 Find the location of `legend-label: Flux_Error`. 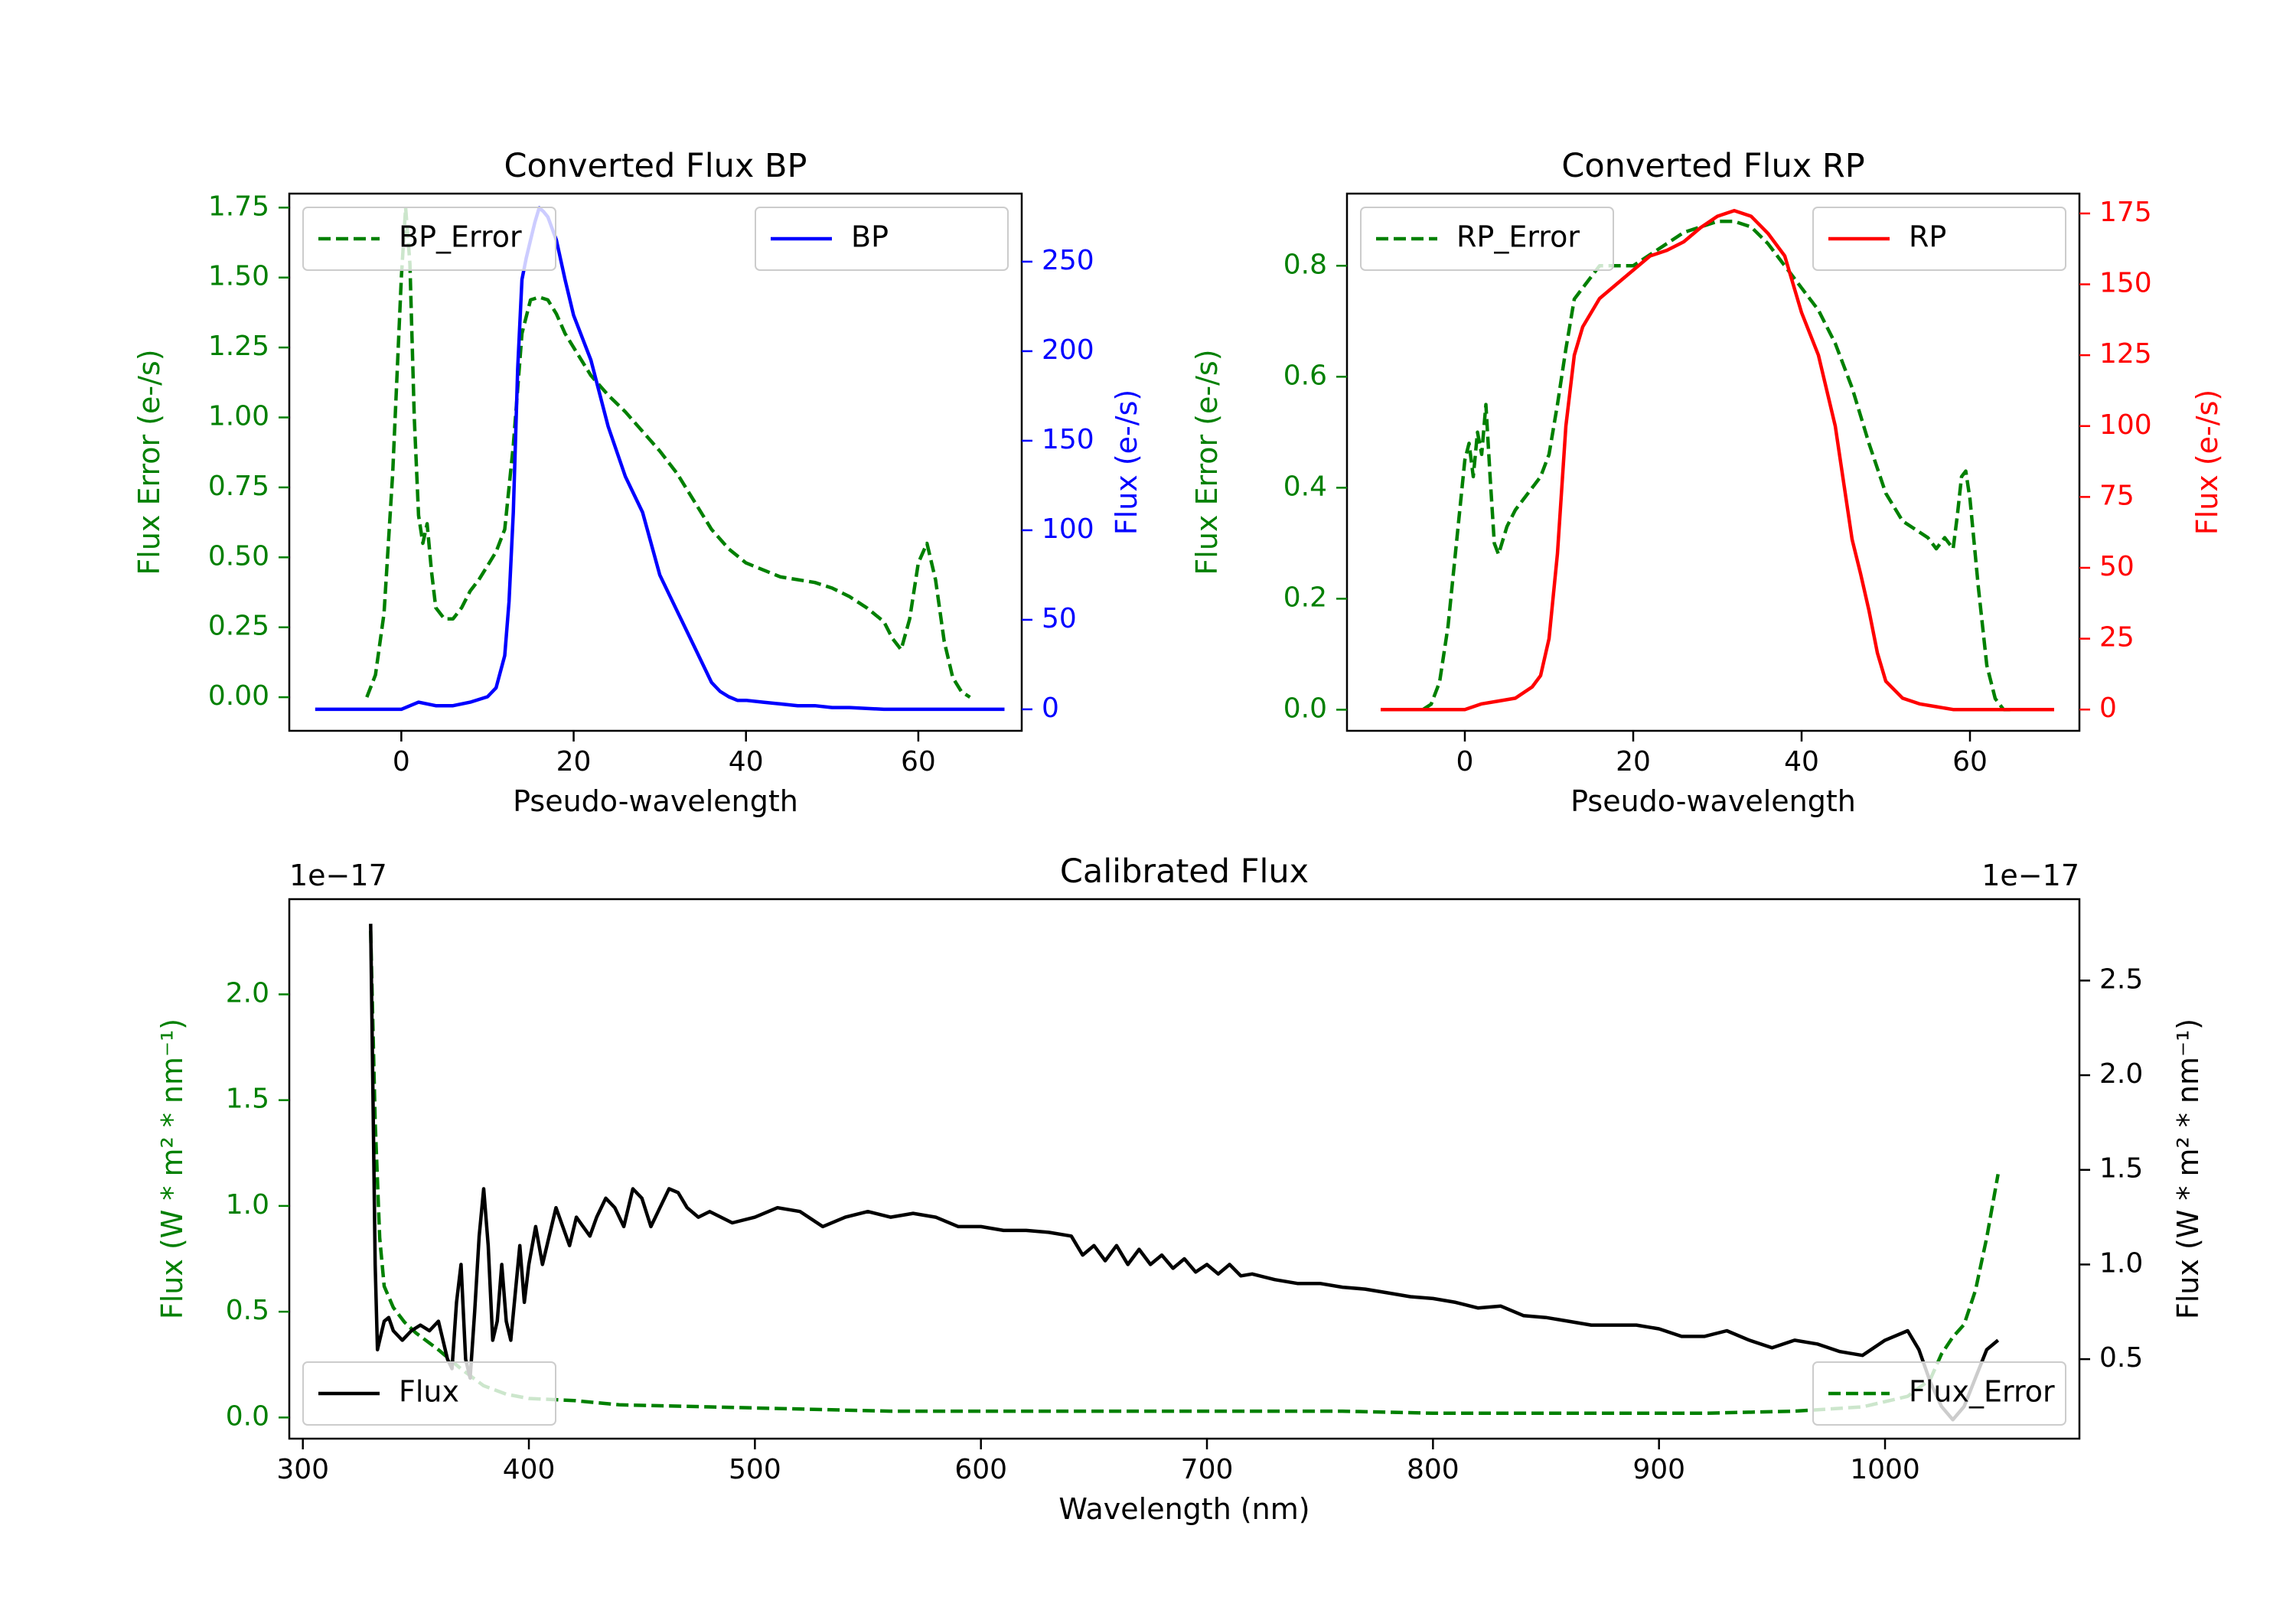

legend-label: Flux_Error is located at coordinates (1982, 1392).